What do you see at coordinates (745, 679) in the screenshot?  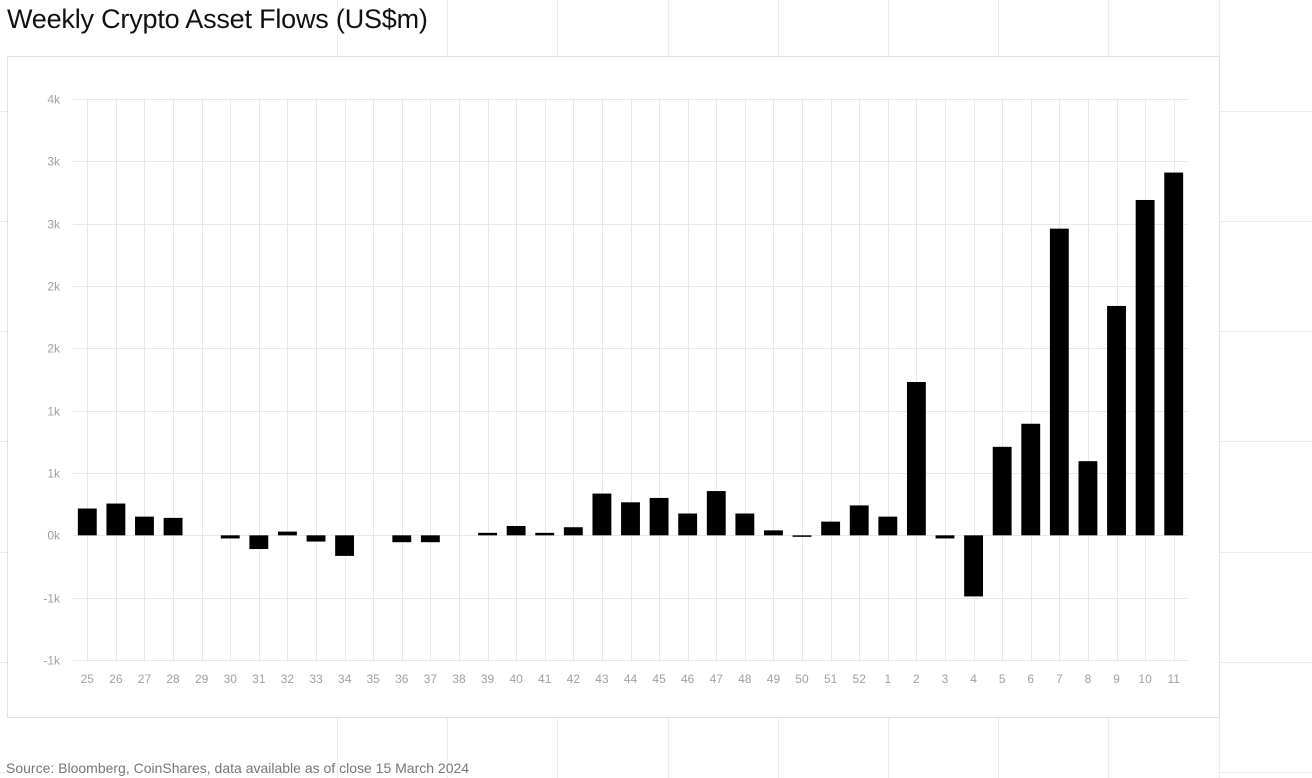 I see `x-tick-label: 48` at bounding box center [745, 679].